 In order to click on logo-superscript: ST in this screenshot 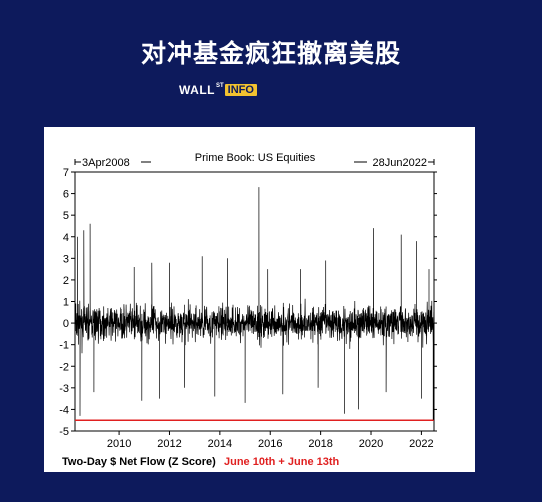, I will do `click(220, 86)`.